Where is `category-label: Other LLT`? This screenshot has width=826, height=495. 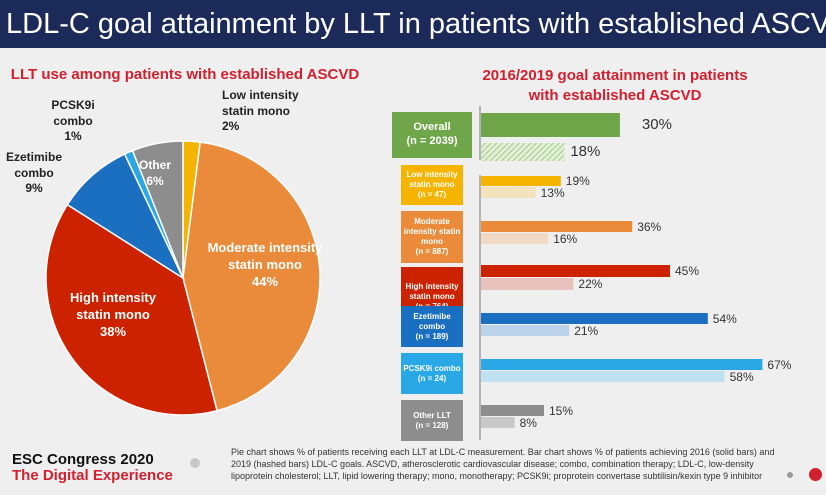 category-label: Other LLT is located at coordinates (432, 415).